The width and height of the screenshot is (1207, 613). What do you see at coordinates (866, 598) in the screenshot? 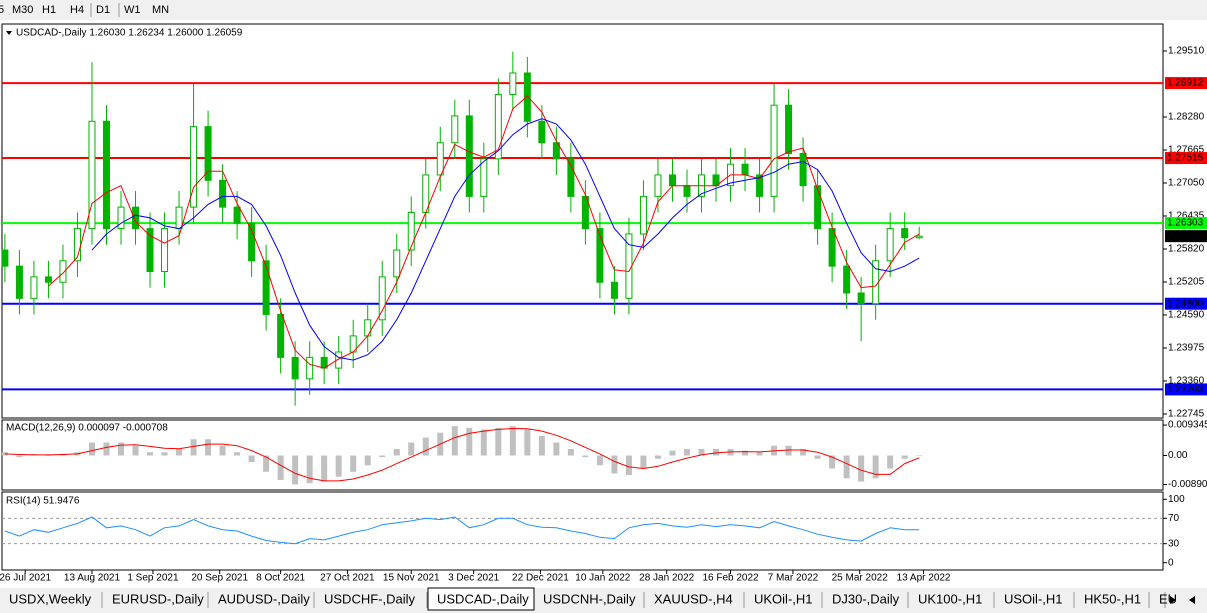
I see `tab-label: DJ30-,Daily` at bounding box center [866, 598].